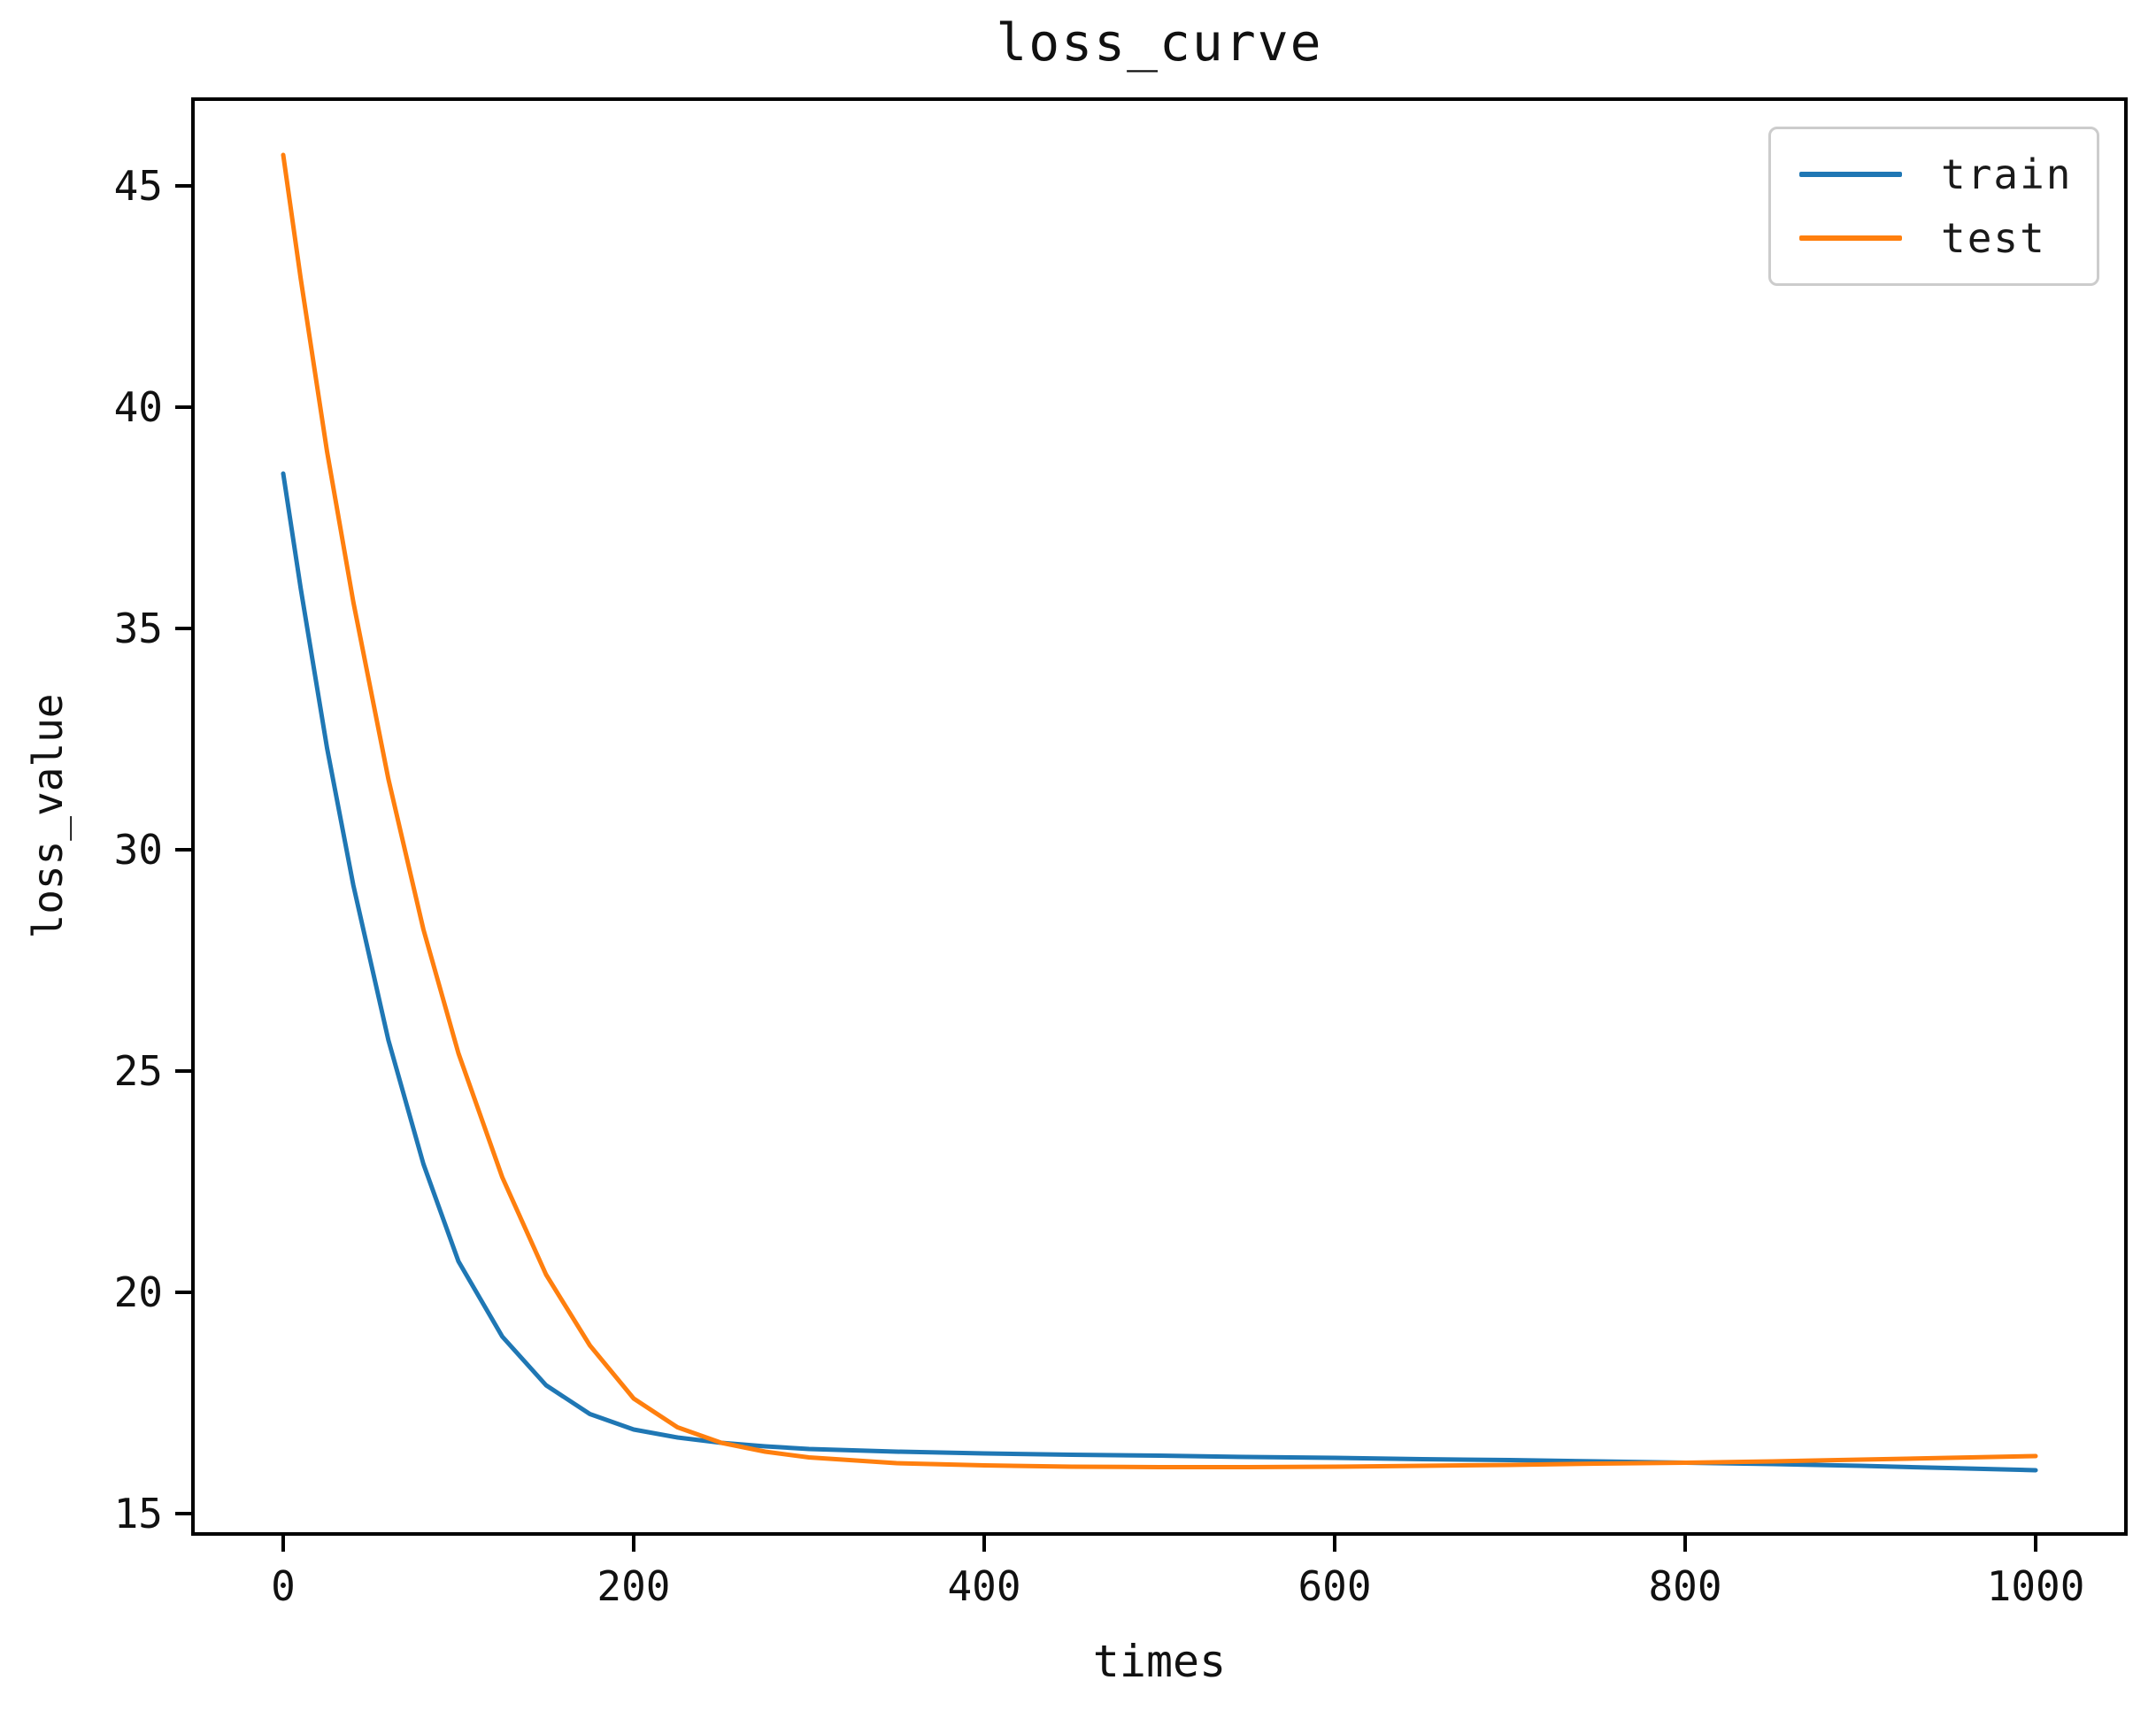 The image size is (2156, 1711). I want to click on legend-item-test: test, so click(1934, 238).